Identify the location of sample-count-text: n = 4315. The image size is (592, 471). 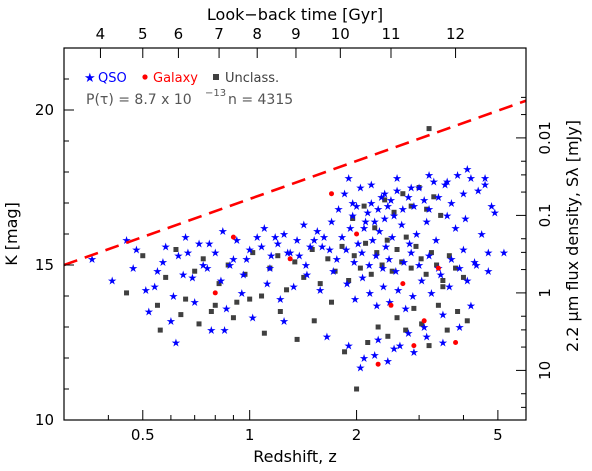
(260, 100).